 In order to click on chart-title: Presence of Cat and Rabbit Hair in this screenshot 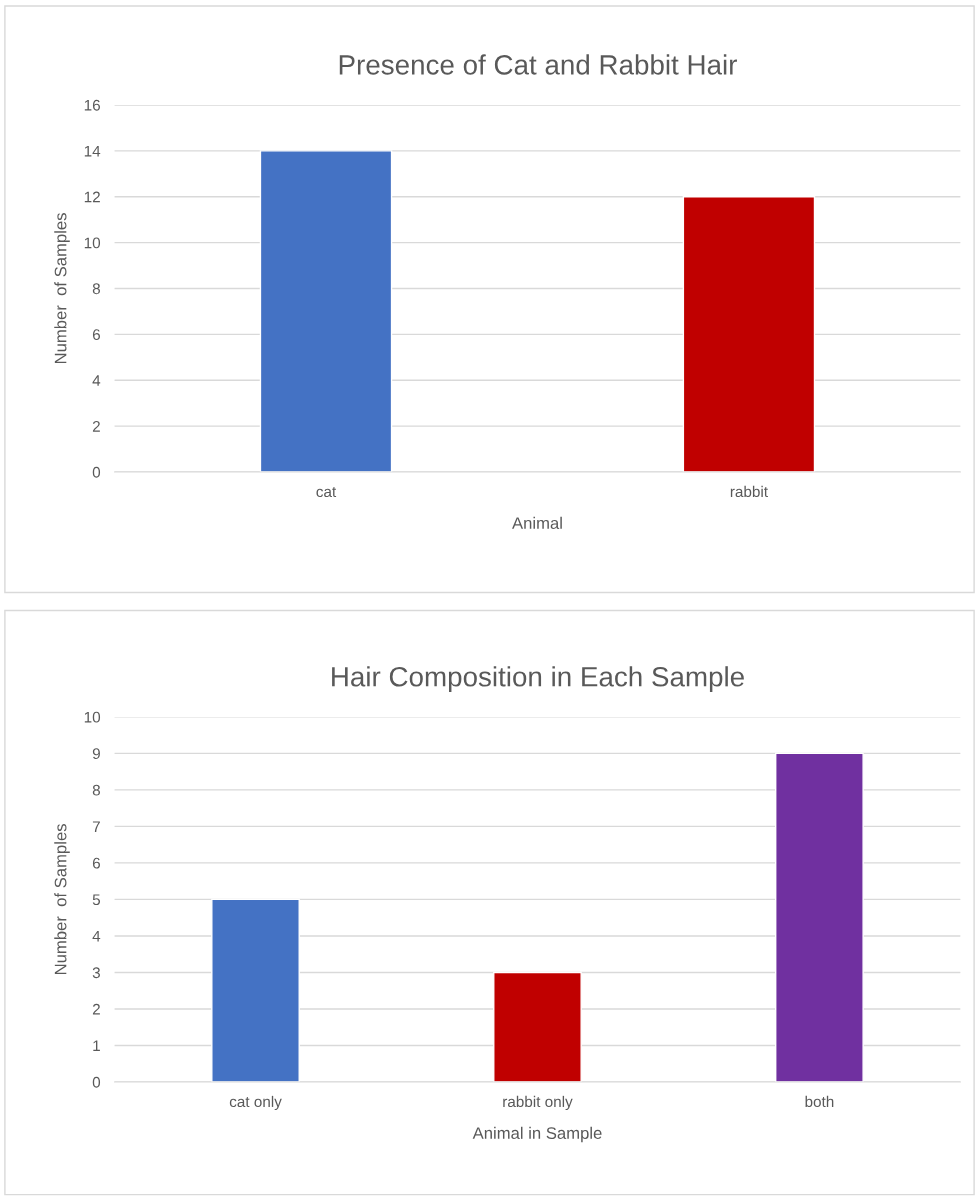, I will do `click(538, 64)`.